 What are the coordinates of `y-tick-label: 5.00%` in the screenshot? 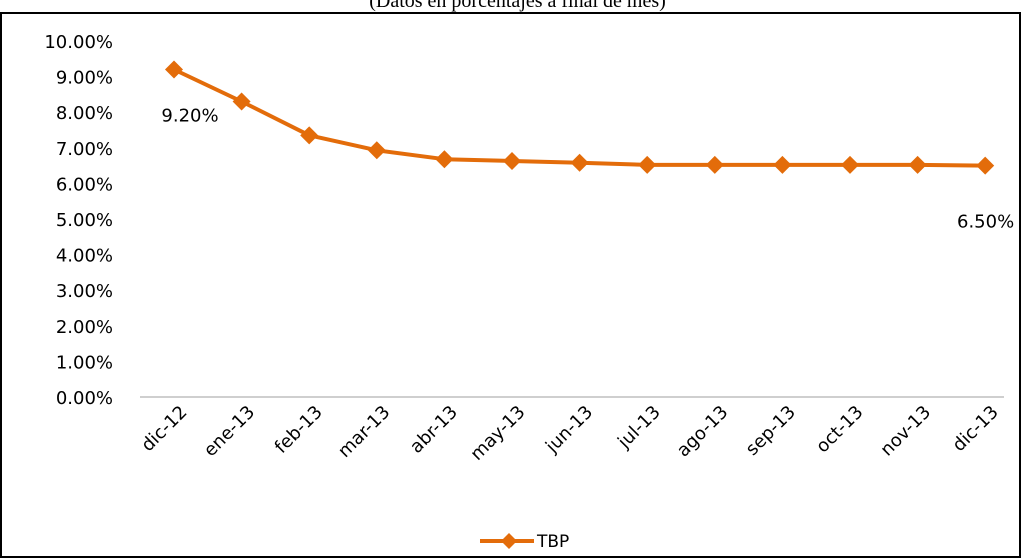 It's located at (84, 220).